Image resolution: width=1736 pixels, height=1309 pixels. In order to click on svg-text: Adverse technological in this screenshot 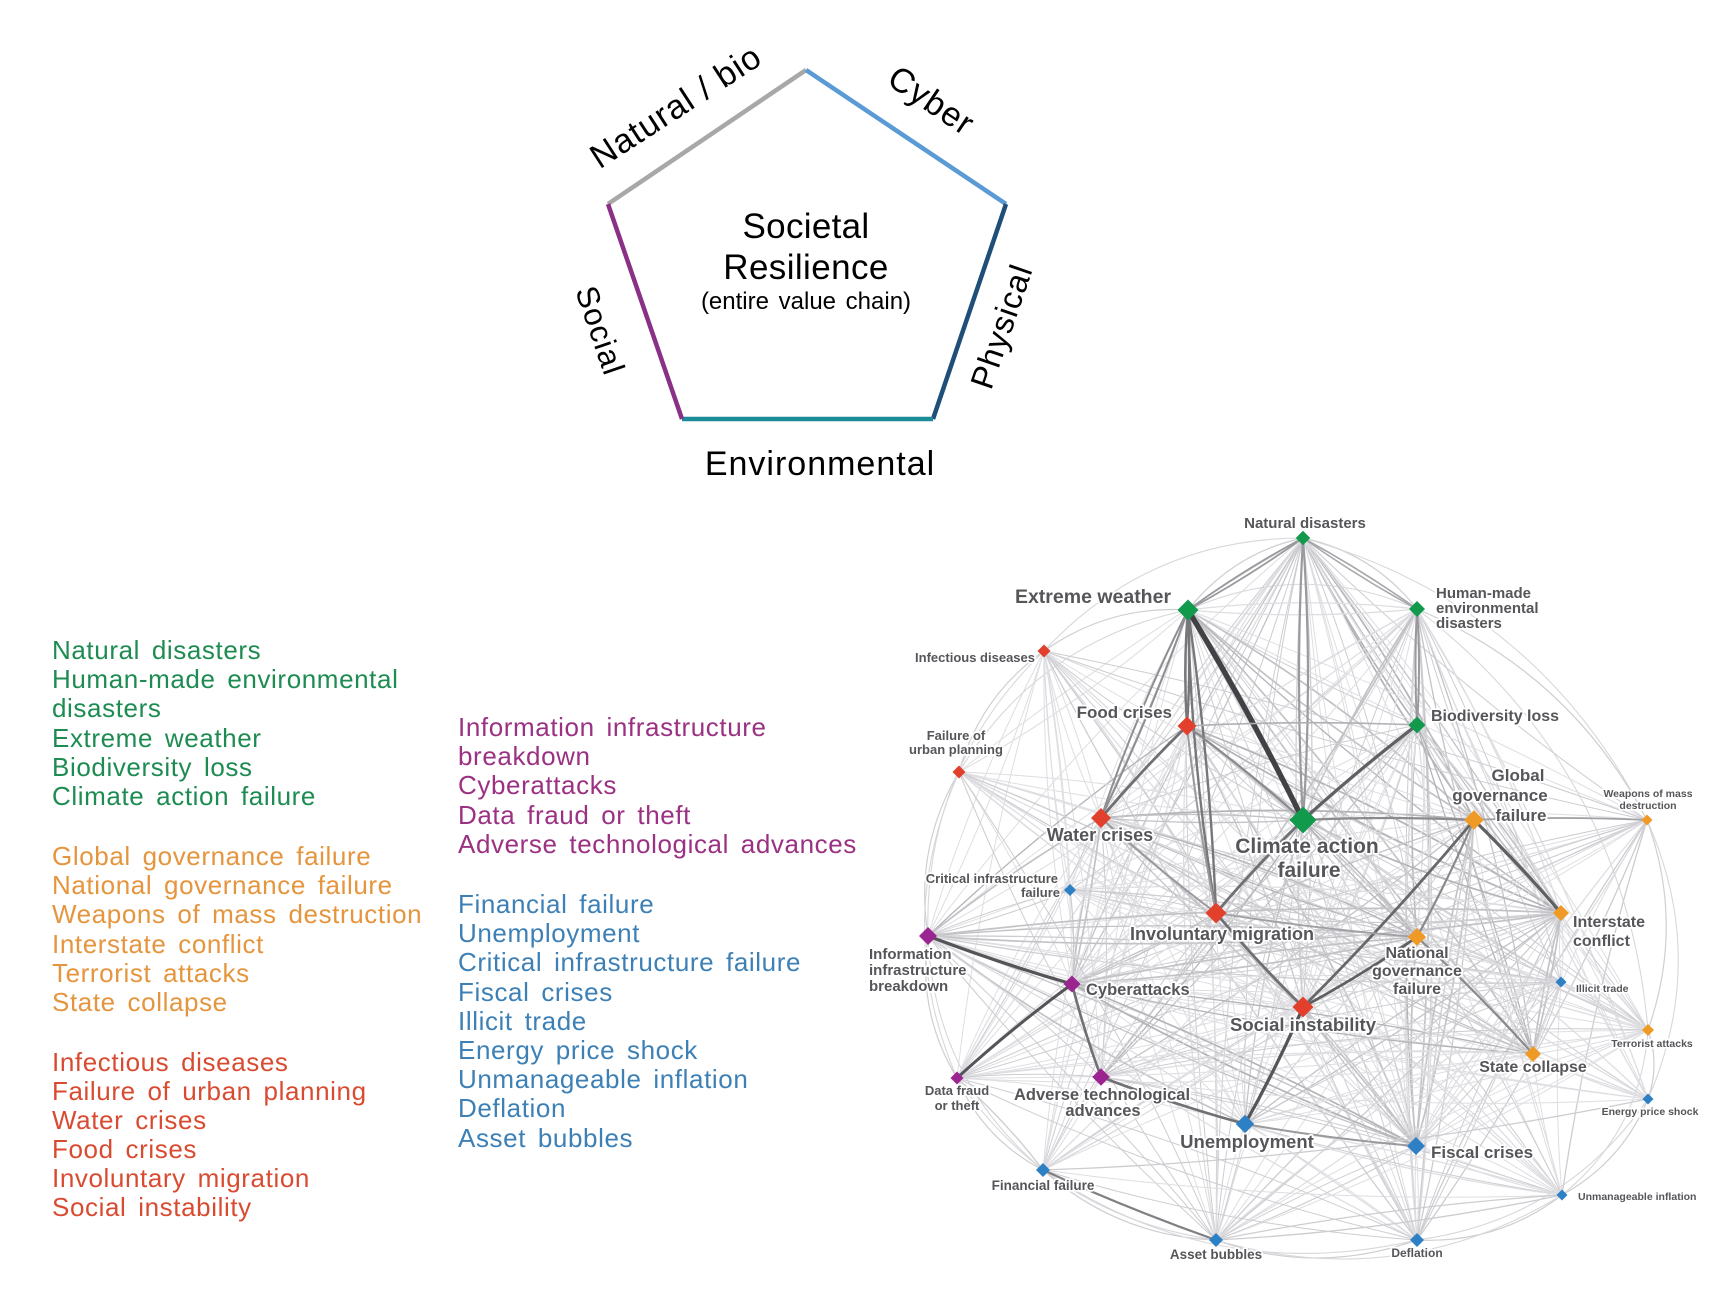, I will do `click(1102, 1095)`.